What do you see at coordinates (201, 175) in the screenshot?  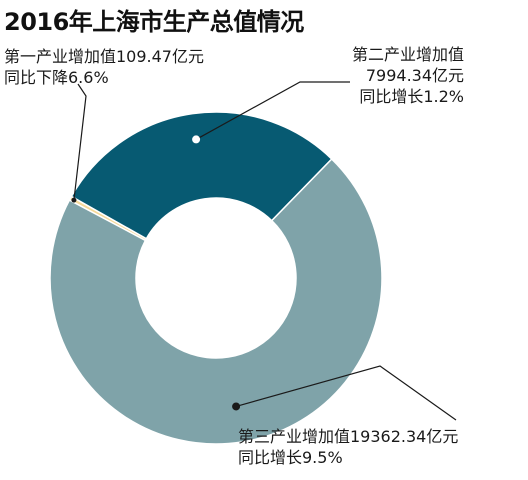 I see `donut-slice-secondary` at bounding box center [201, 175].